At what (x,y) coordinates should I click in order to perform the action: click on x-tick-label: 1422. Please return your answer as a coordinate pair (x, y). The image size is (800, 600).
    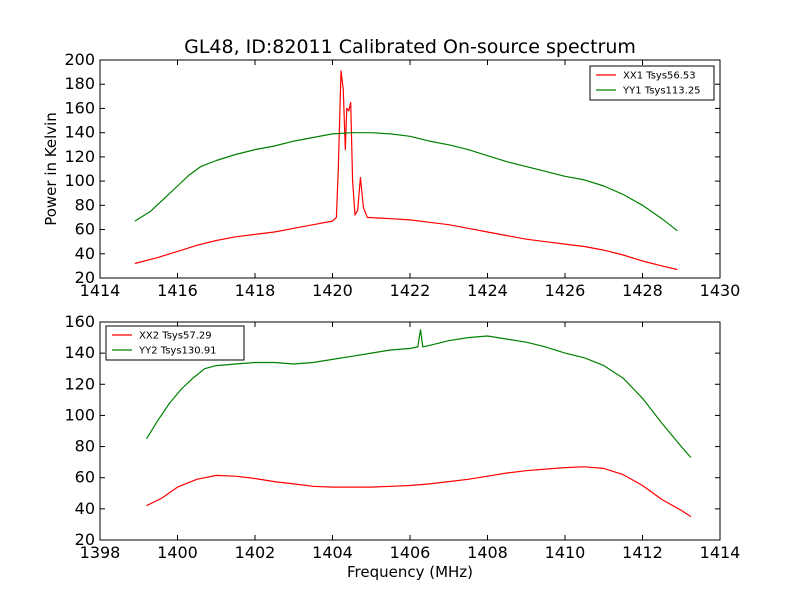
    Looking at the image, I should click on (410, 290).